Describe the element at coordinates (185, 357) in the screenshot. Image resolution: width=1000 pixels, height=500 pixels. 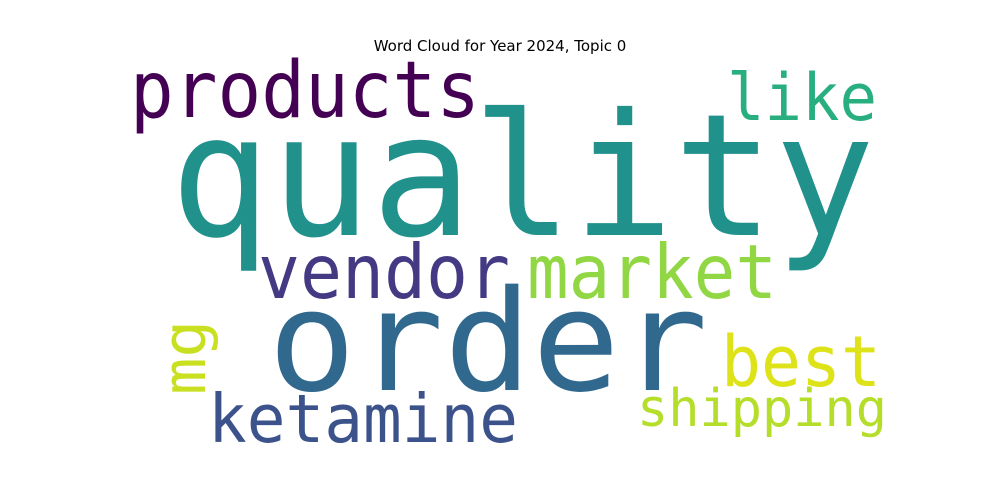
I see `word-mg: mg` at that location.